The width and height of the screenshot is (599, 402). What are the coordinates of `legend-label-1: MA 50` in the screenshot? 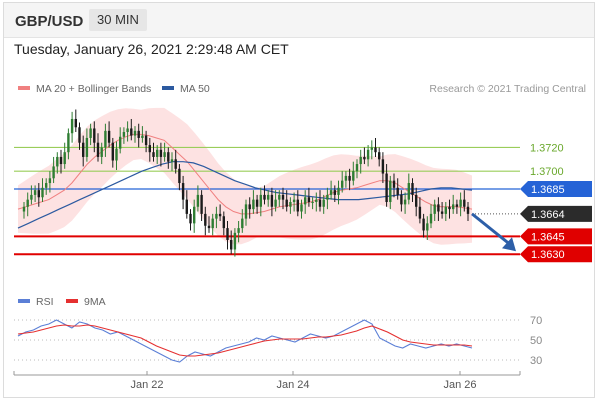 It's located at (195, 89).